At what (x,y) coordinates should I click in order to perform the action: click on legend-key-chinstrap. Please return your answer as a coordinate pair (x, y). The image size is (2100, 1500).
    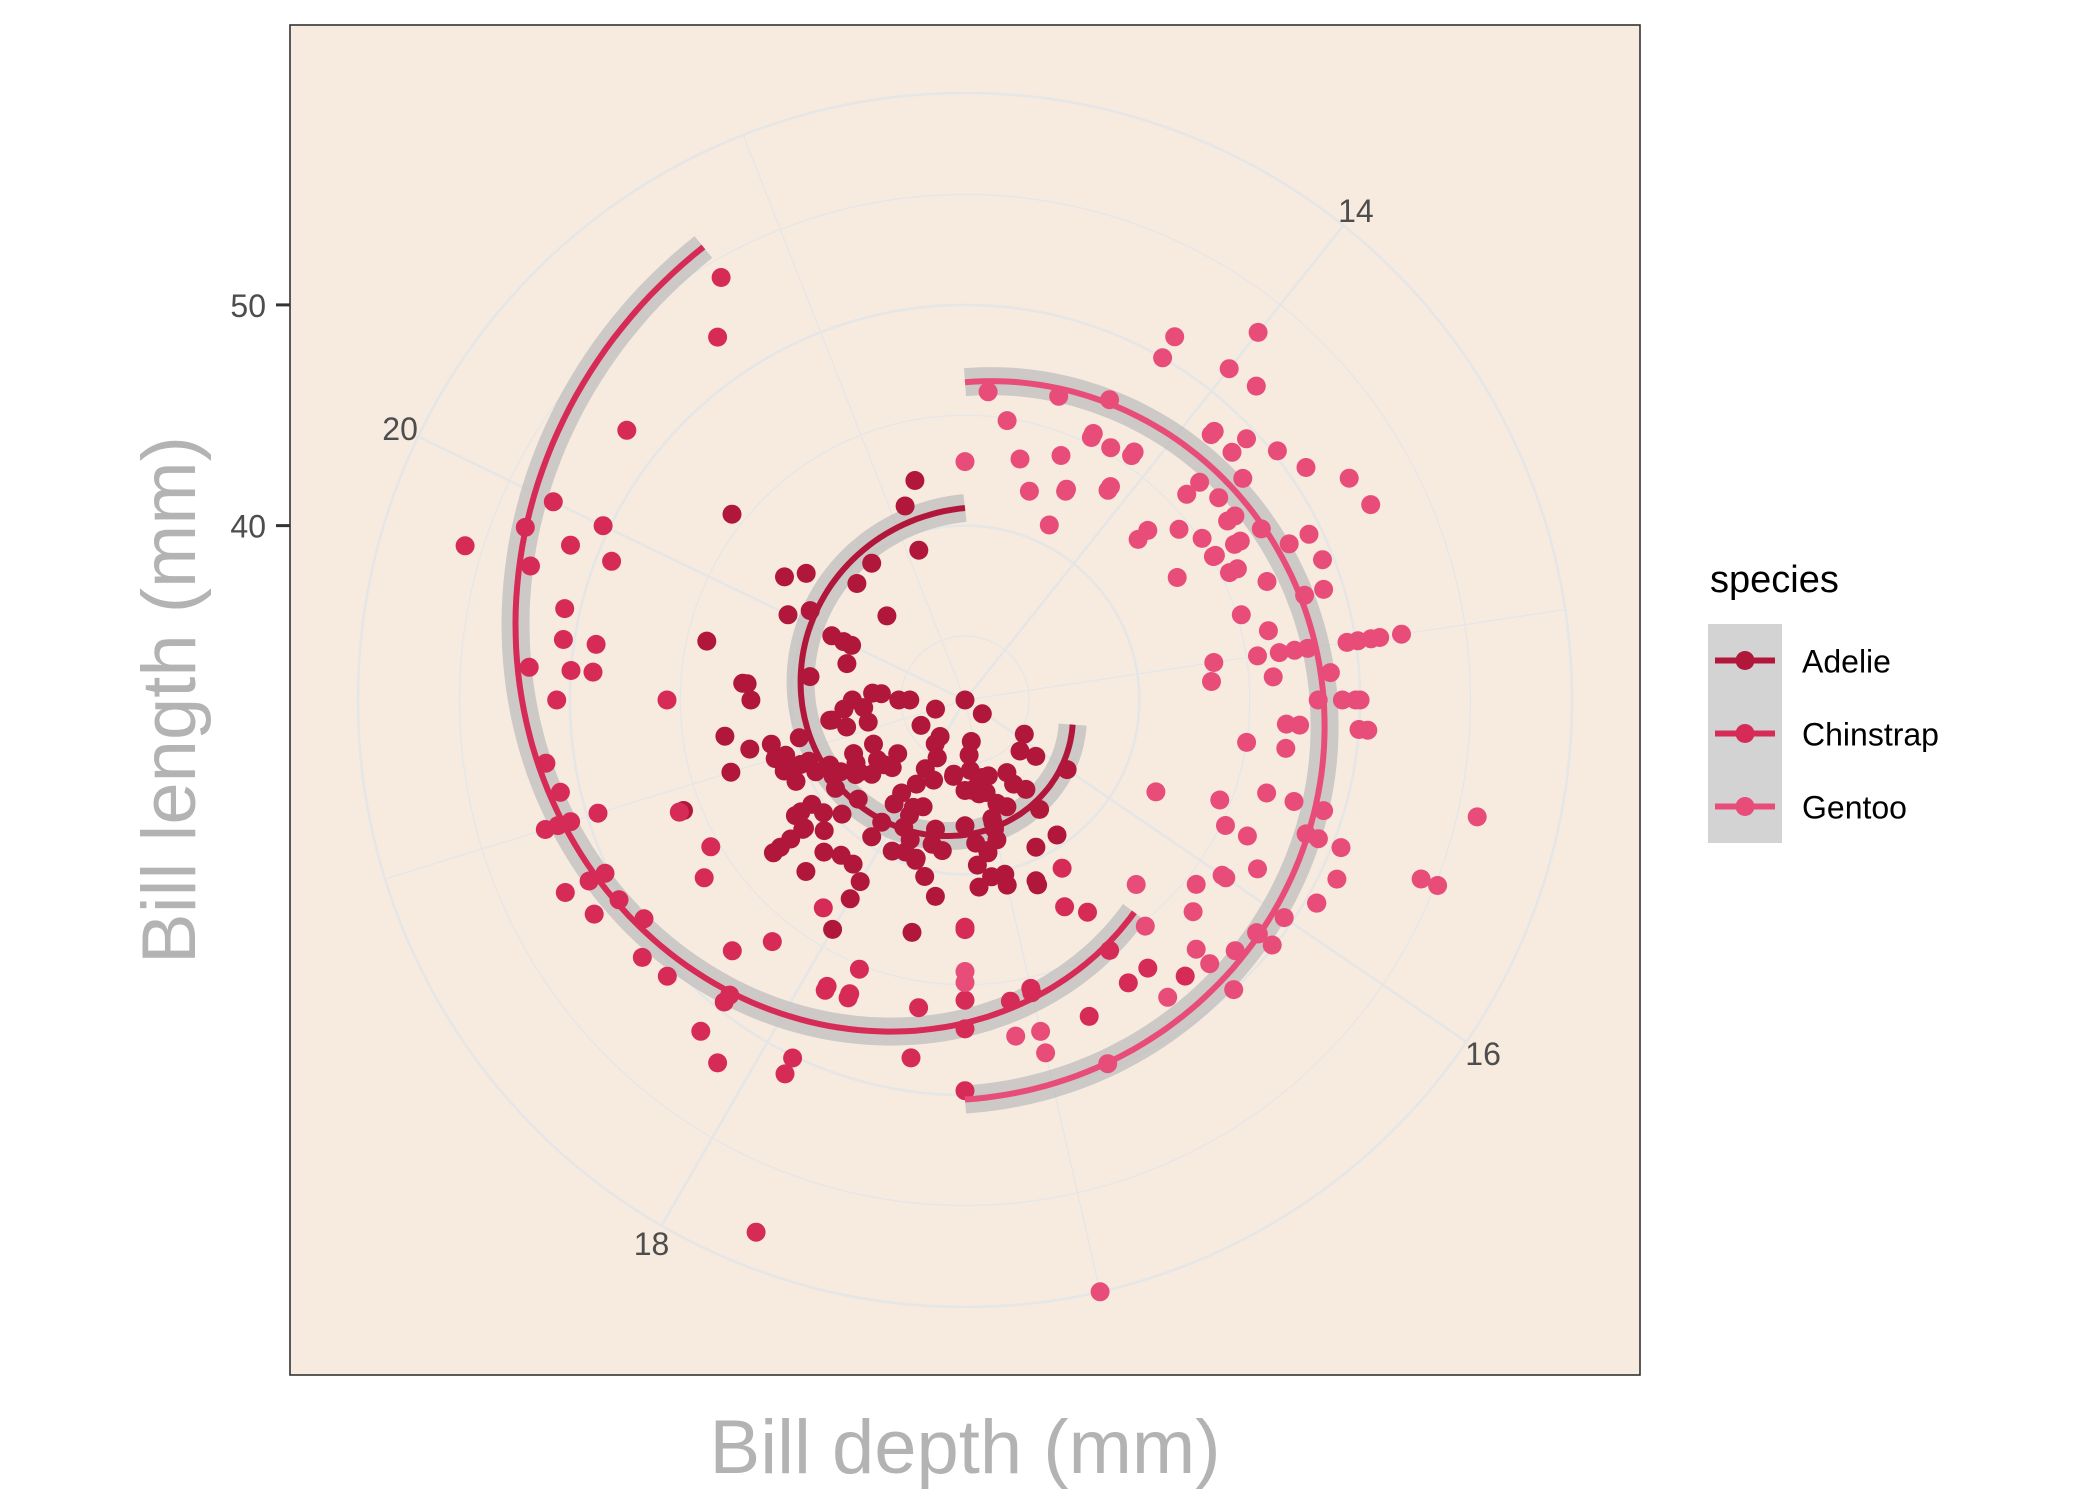
    Looking at the image, I should click on (1745, 733).